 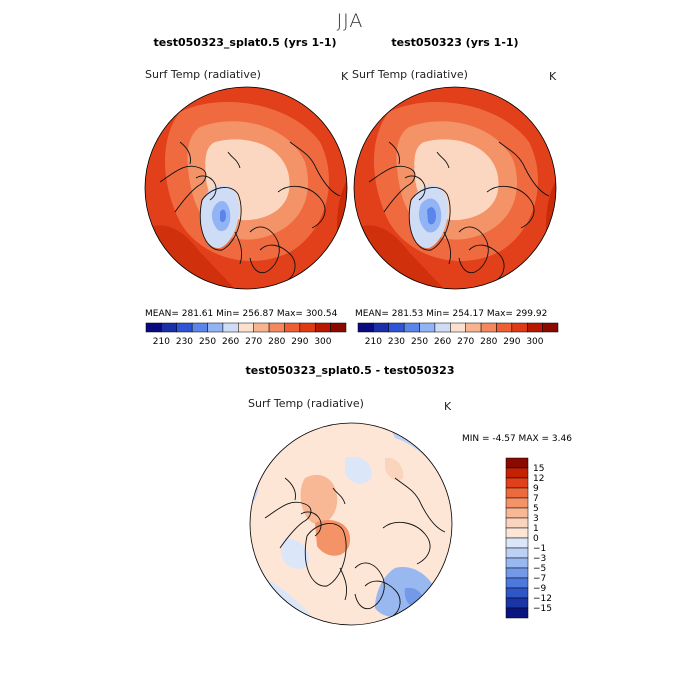 What do you see at coordinates (538, 469) in the screenshot?
I see `panel3-colorbar-tick-label: 15` at bounding box center [538, 469].